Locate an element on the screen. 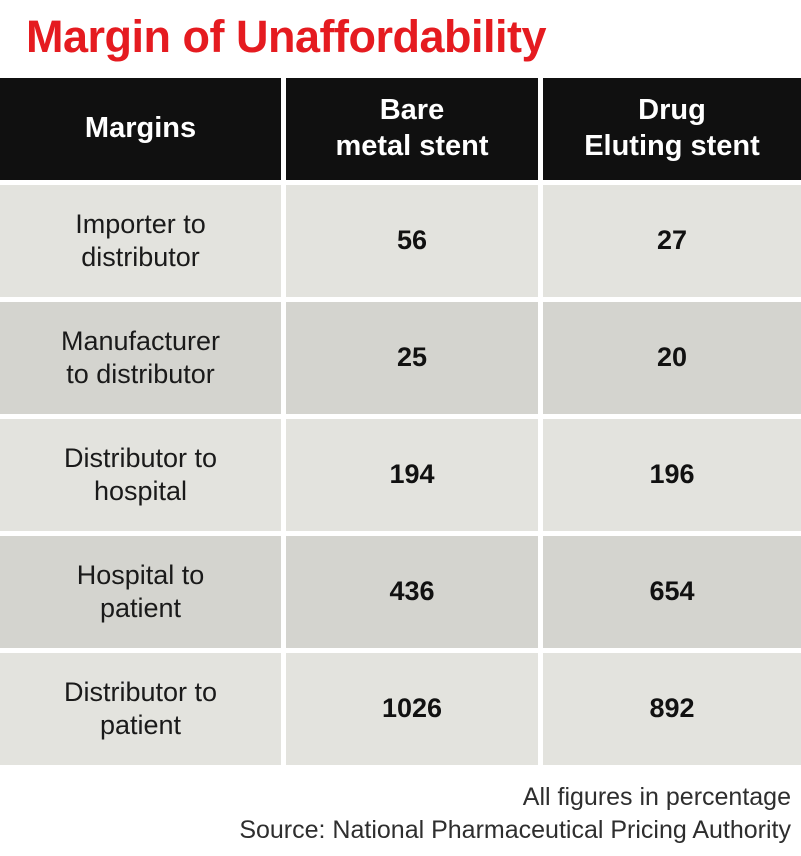  row-label-distributor-to-patient: Distributor to patient is located at coordinates (140, 708).